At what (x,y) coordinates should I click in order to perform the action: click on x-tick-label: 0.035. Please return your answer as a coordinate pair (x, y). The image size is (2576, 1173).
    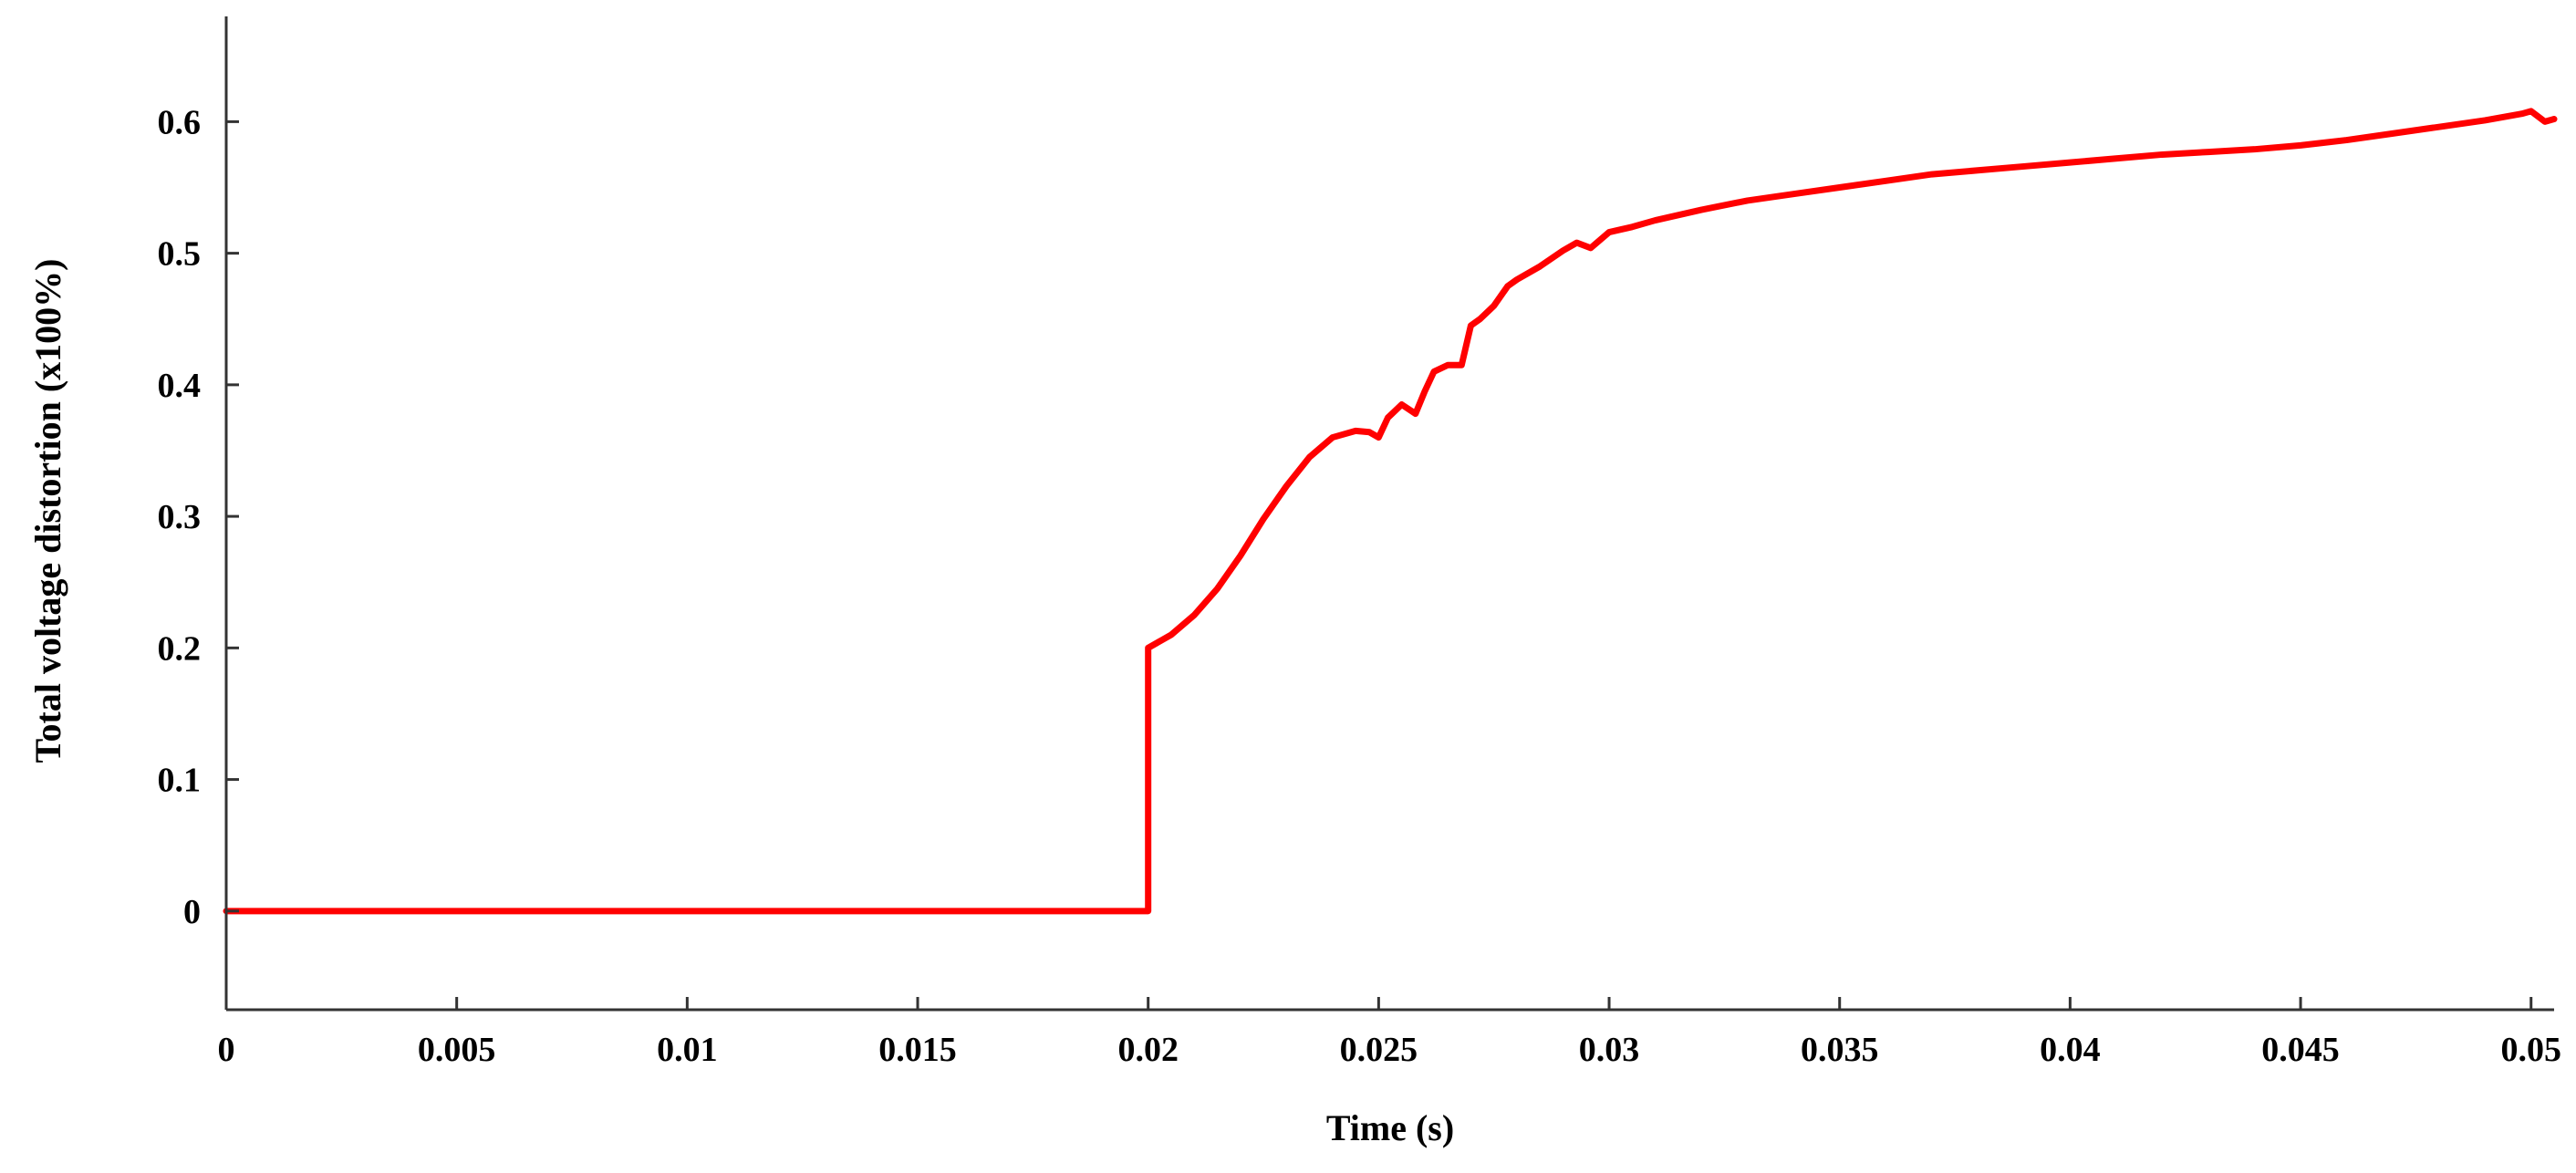
    Looking at the image, I should click on (1840, 1050).